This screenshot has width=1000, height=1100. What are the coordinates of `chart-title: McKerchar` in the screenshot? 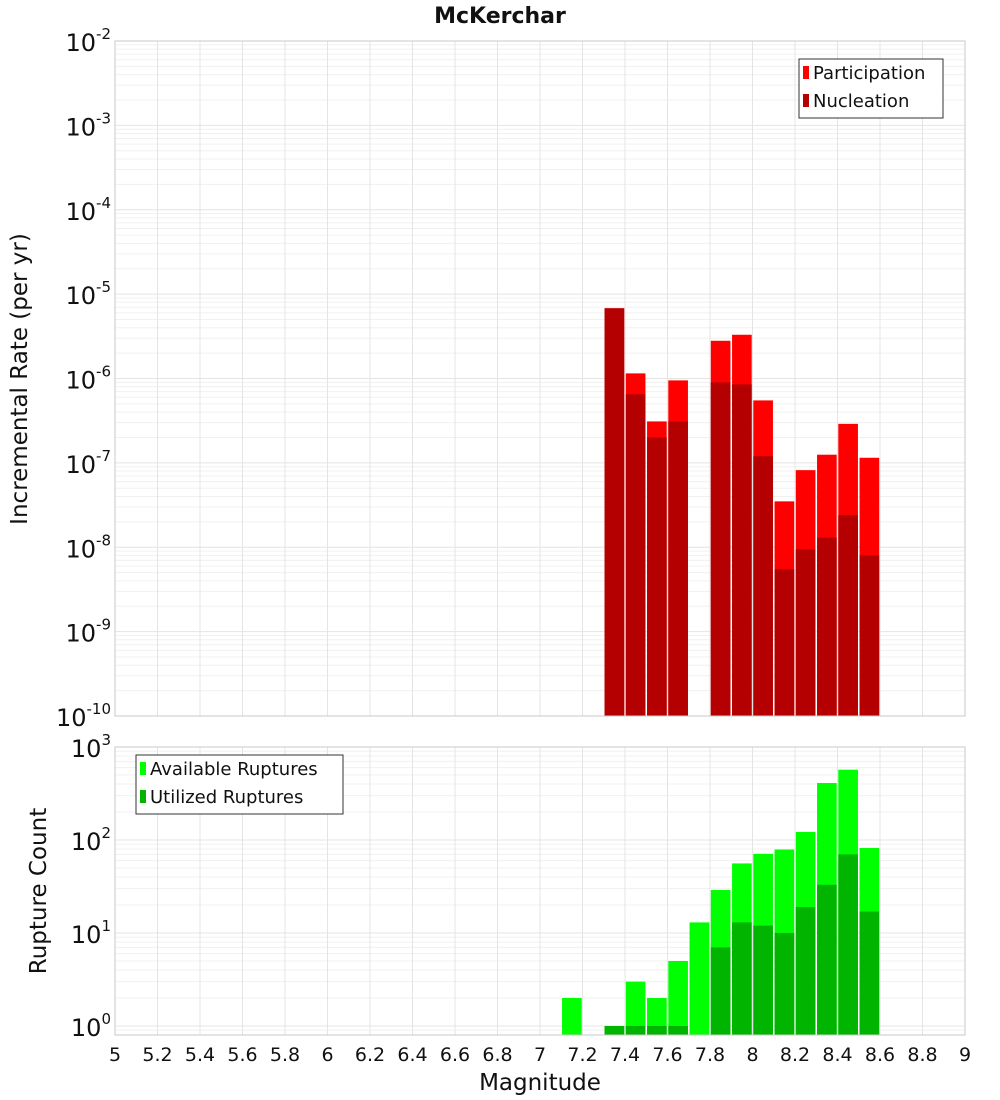 It's located at (500, 16).